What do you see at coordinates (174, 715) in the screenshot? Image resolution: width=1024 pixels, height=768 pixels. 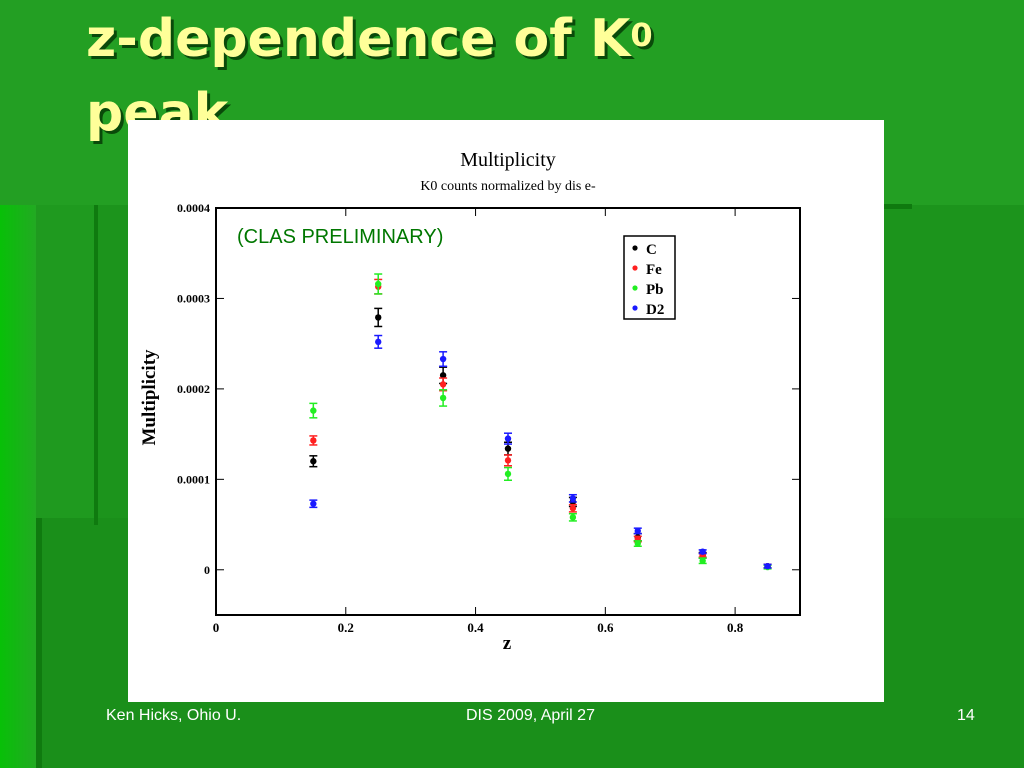 I see `footer-author: Ken Hicks, Ohio U.` at bounding box center [174, 715].